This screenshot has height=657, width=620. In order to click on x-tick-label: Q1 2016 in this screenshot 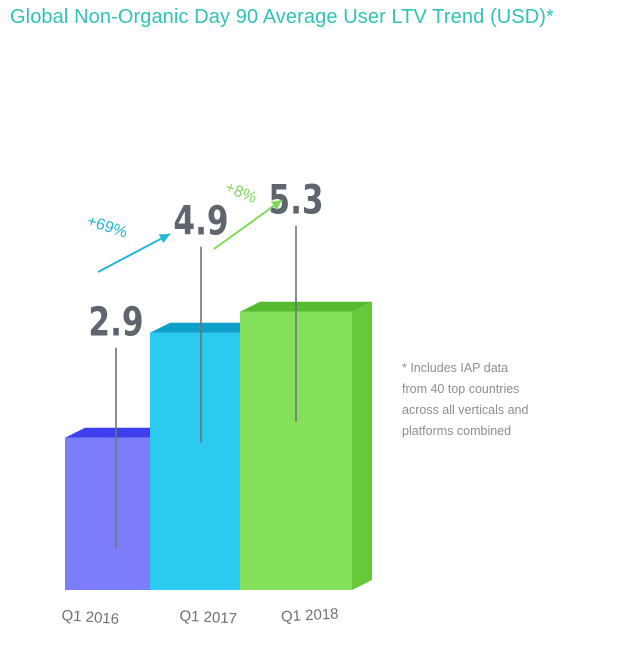, I will do `click(90, 617)`.